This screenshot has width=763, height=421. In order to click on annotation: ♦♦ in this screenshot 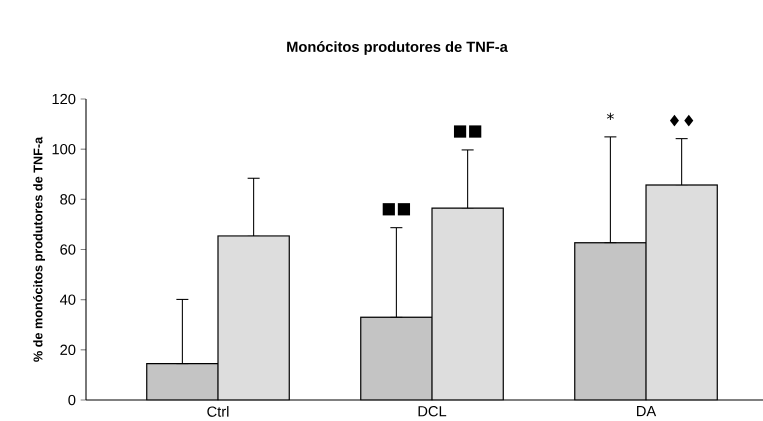, I will do `click(682, 120)`.